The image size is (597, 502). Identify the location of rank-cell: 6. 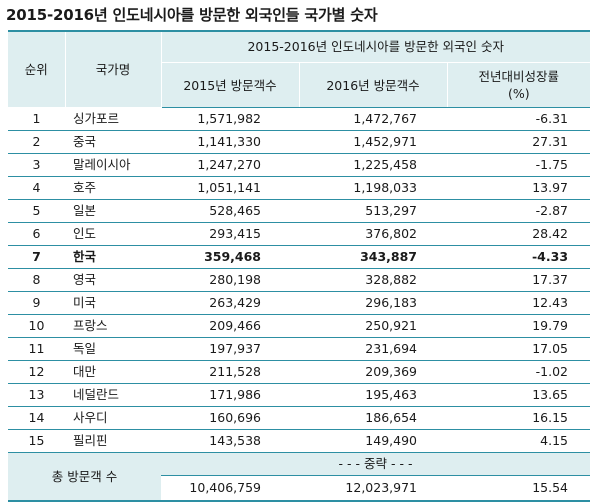
(36, 234).